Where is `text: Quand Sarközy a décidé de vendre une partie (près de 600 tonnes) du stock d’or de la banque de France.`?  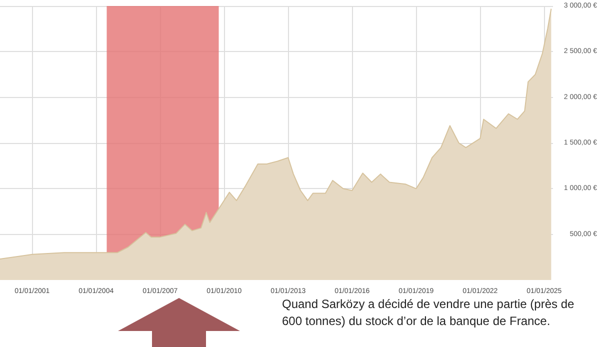
text: Quand Sarközy a décidé de vendre une partie (près de 600 tonnes) du stock d’or de la banque de France. is located at coordinates (429, 313).